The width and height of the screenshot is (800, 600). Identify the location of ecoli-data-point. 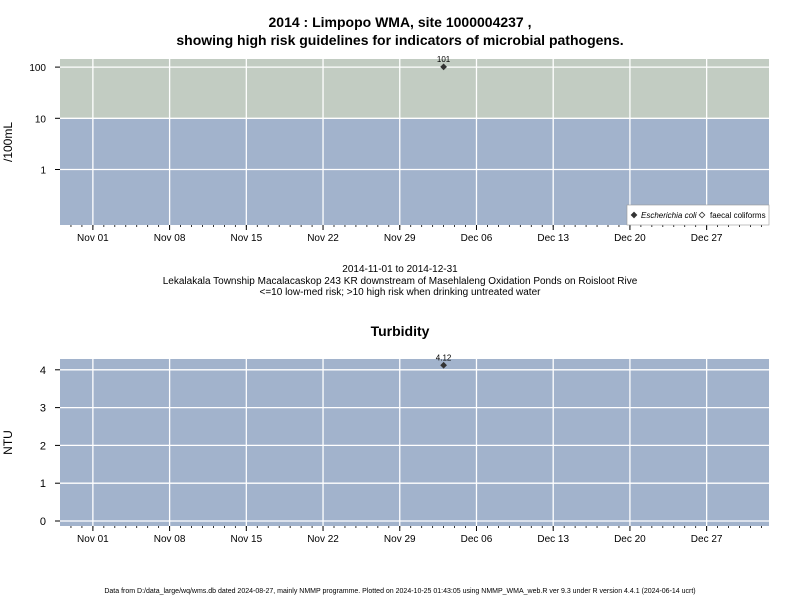
(443, 67).